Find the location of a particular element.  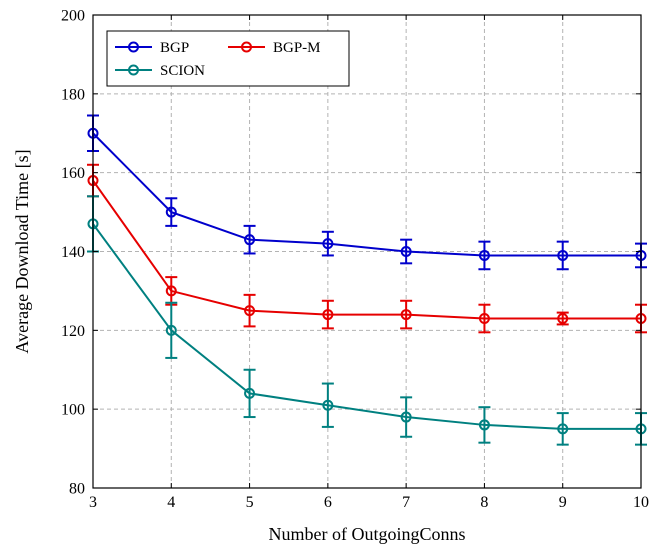

y-tick-label: 120 is located at coordinates (73, 331).